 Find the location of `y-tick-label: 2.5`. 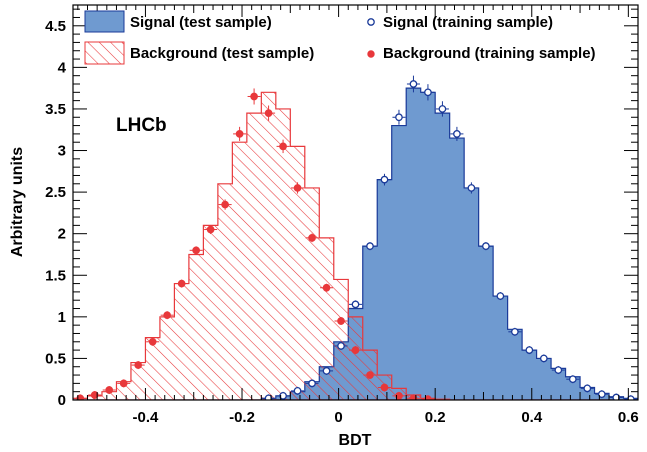

y-tick-label: 2.5 is located at coordinates (55, 192).